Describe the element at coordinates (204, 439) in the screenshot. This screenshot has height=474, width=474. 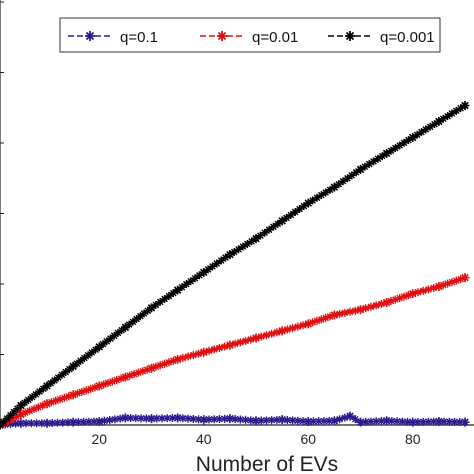
I see `x-tick-label-40: 40` at that location.